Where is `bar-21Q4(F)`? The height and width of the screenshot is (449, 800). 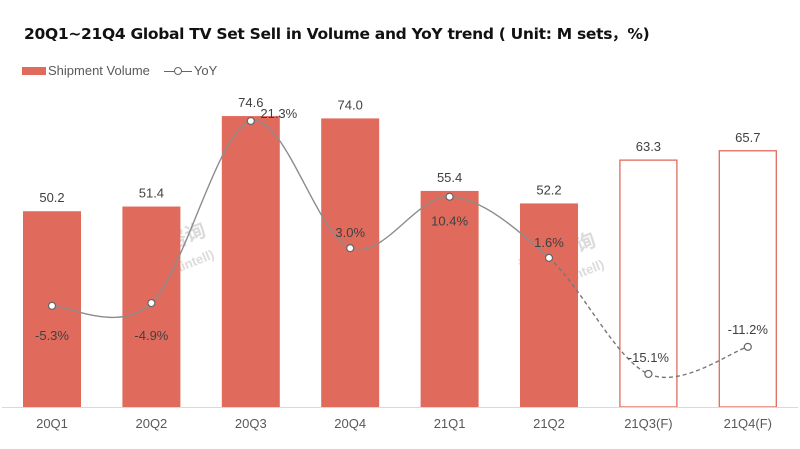
bar-21Q4(F) is located at coordinates (747, 279).